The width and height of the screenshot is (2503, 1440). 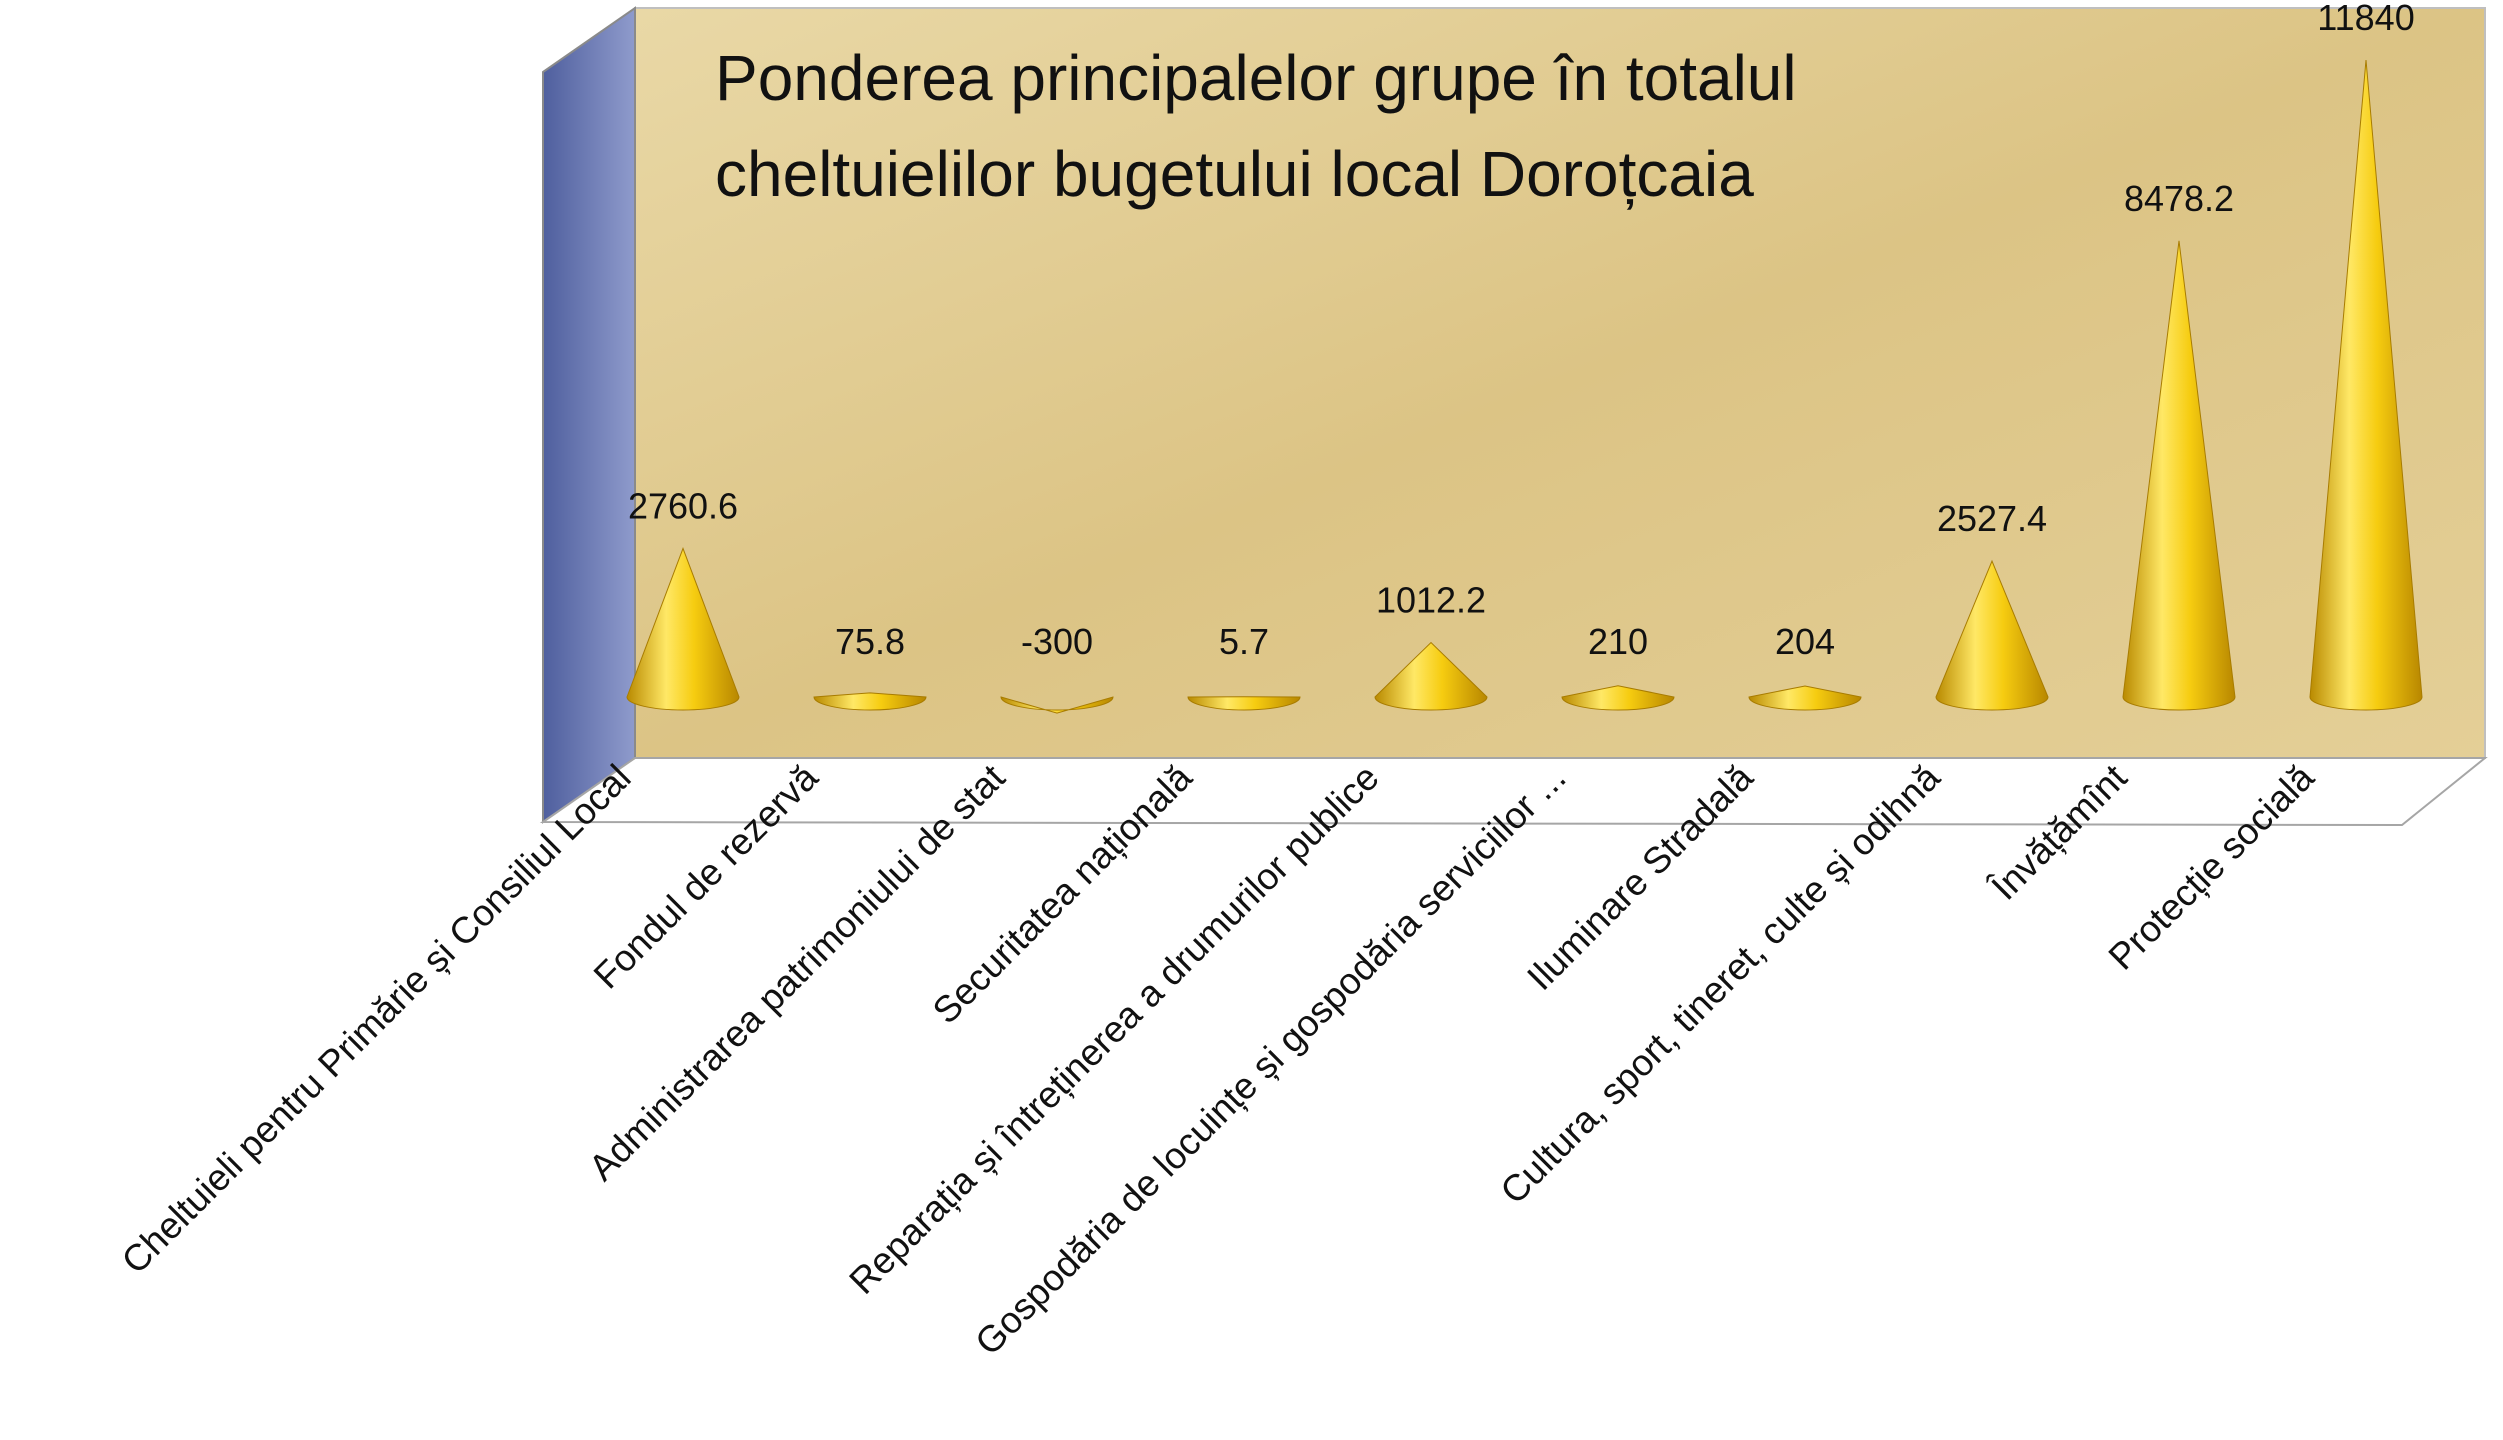 I want to click on value-label: 204, so click(x=1805, y=641).